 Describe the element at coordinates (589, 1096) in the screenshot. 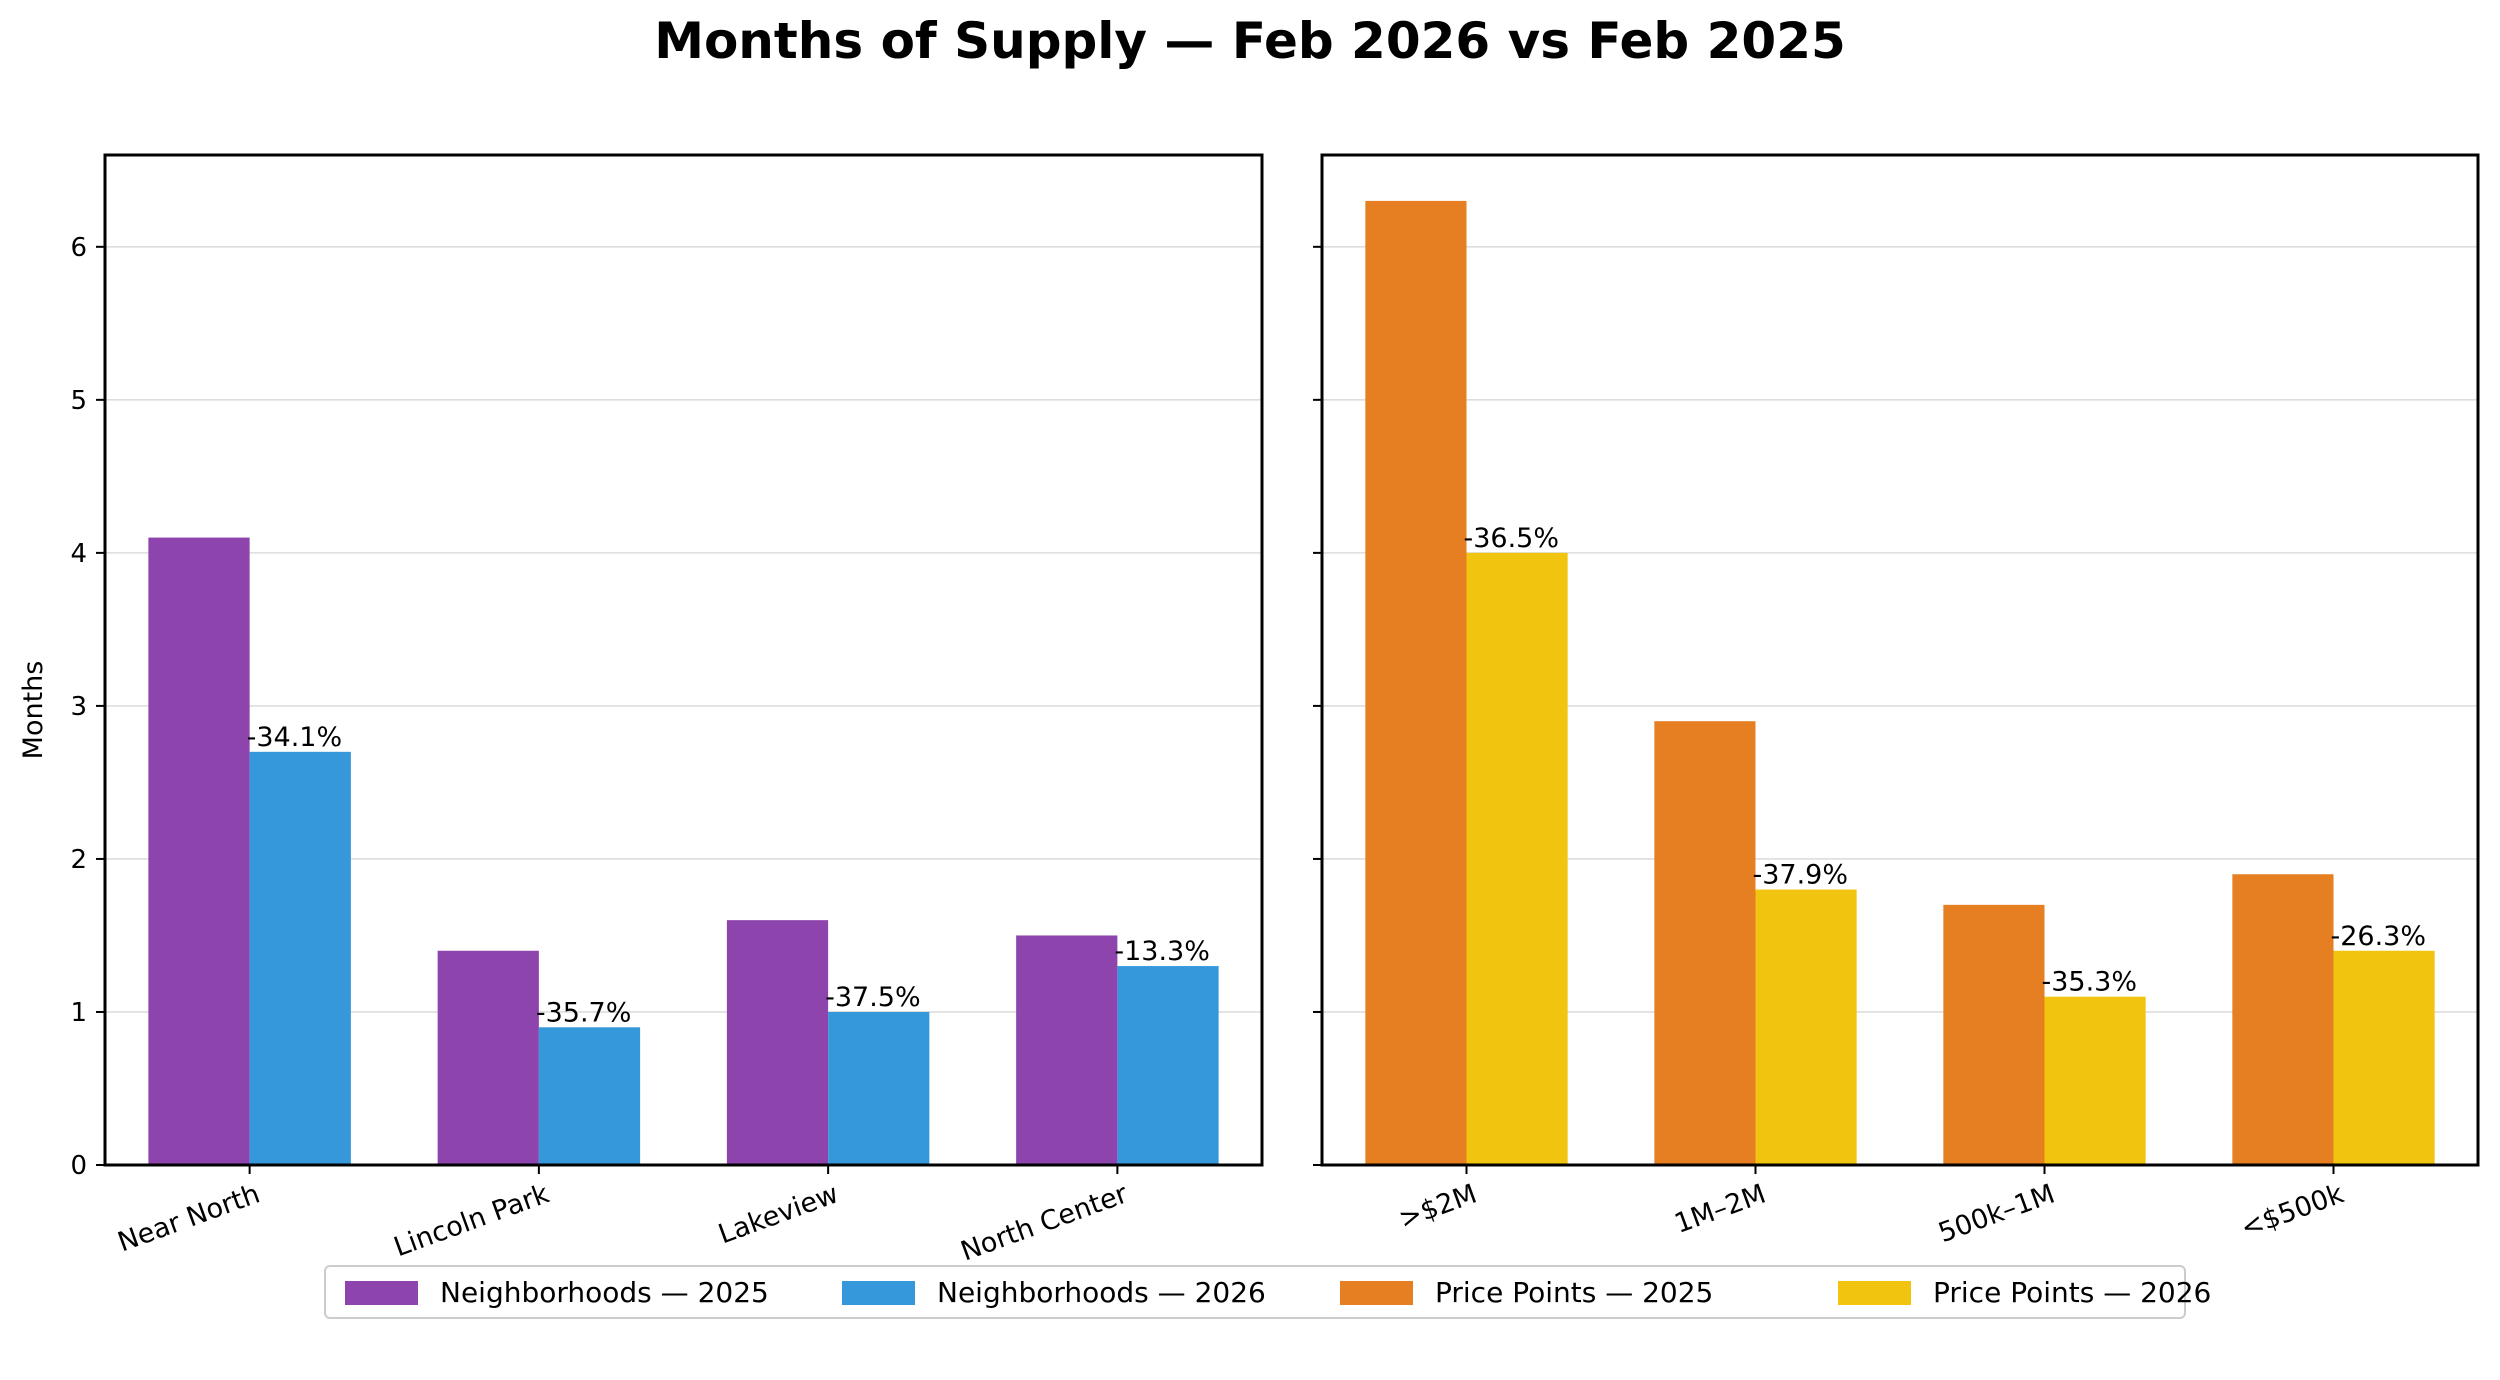

I see `bar-neighborhoods-2026-lincoln-park` at that location.